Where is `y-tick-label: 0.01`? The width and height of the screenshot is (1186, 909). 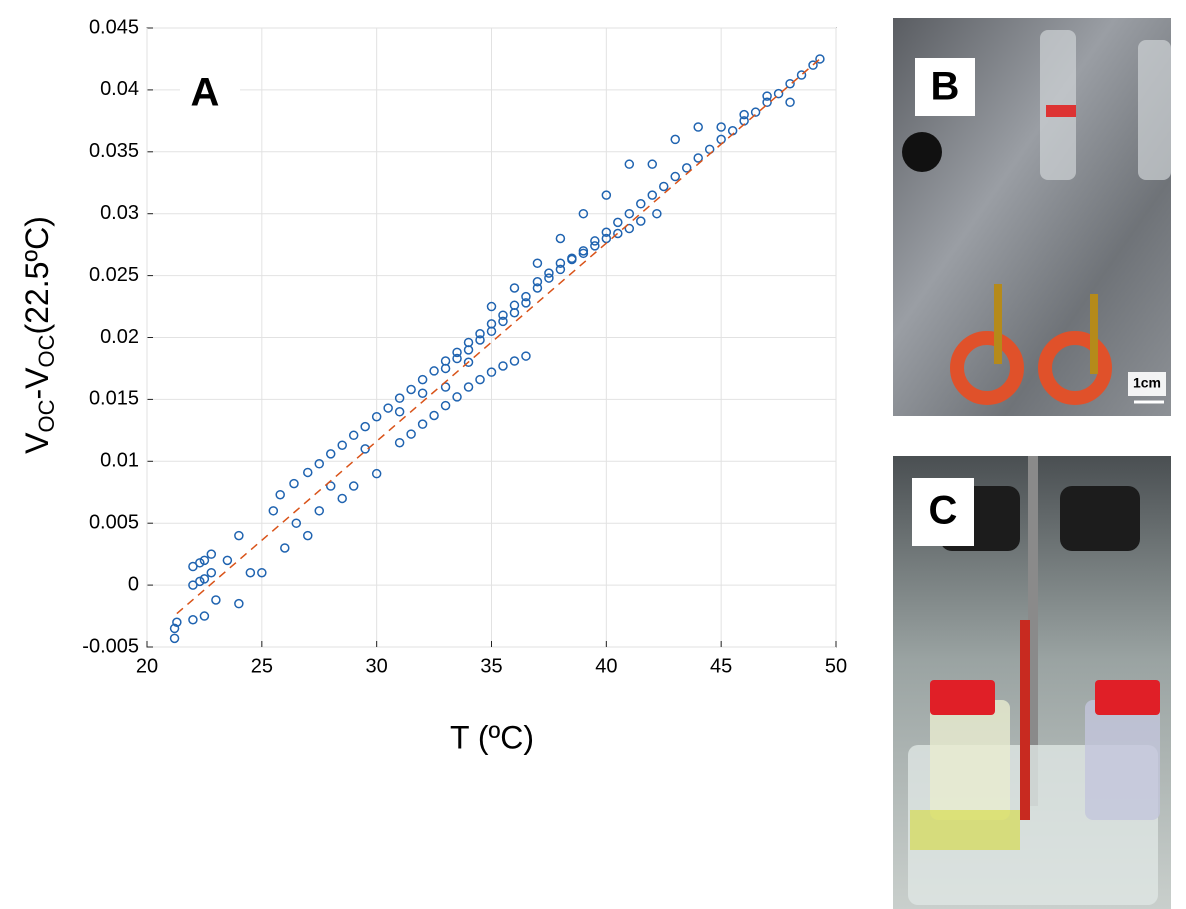
y-tick-label: 0.01 is located at coordinates (119, 461).